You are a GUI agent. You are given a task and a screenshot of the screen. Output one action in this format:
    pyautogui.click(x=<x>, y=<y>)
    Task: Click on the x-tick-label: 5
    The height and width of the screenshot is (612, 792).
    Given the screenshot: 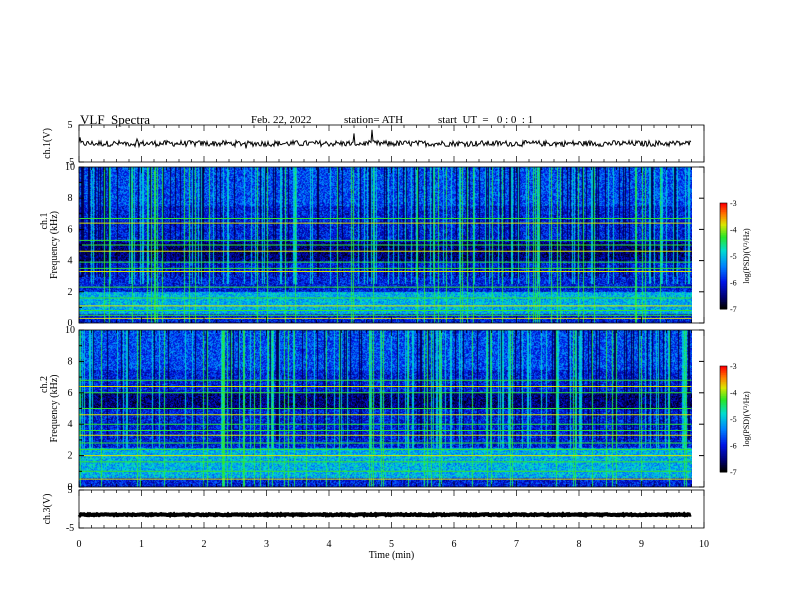 What is the action you would take?
    pyautogui.click(x=391, y=544)
    